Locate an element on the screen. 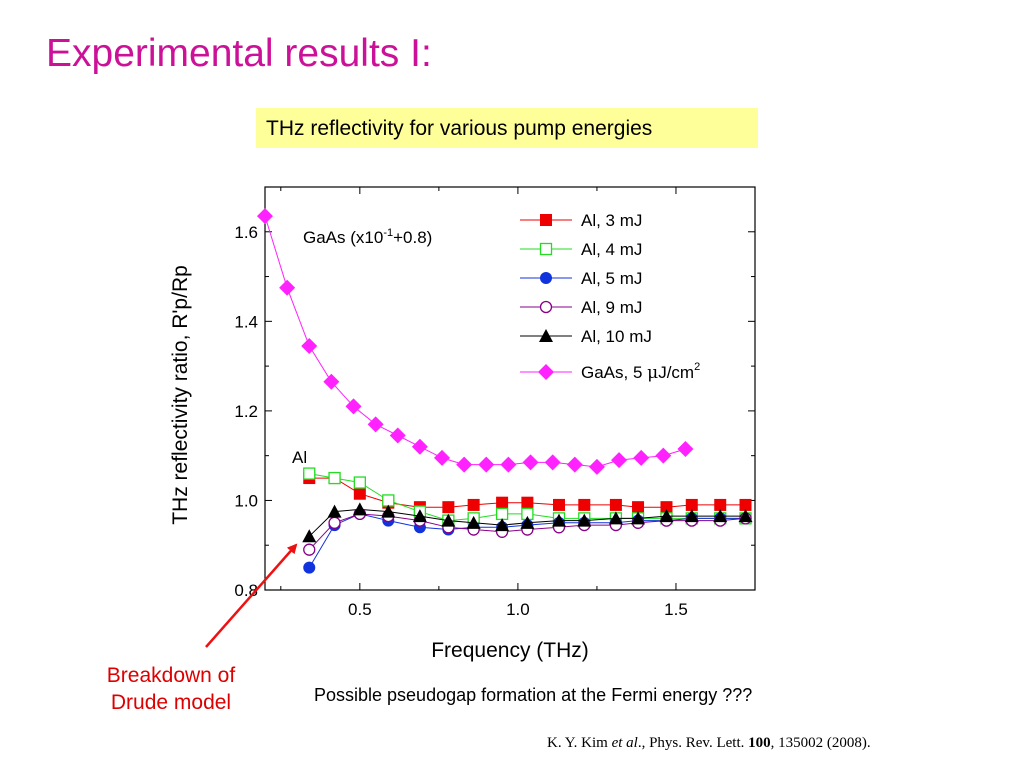 This screenshot has height=768, width=1024. breakdown-line-1: Breakdown of is located at coordinates (171, 675).